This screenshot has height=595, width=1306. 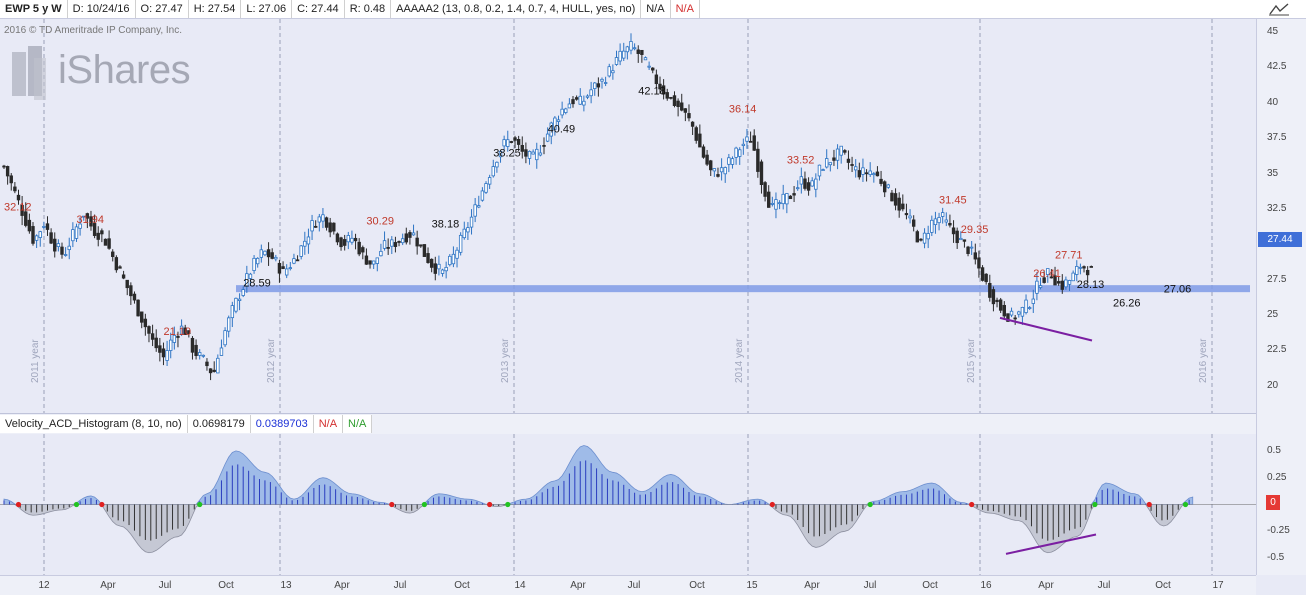 I want to click on price-tick-label: 25, so click(x=1273, y=315).